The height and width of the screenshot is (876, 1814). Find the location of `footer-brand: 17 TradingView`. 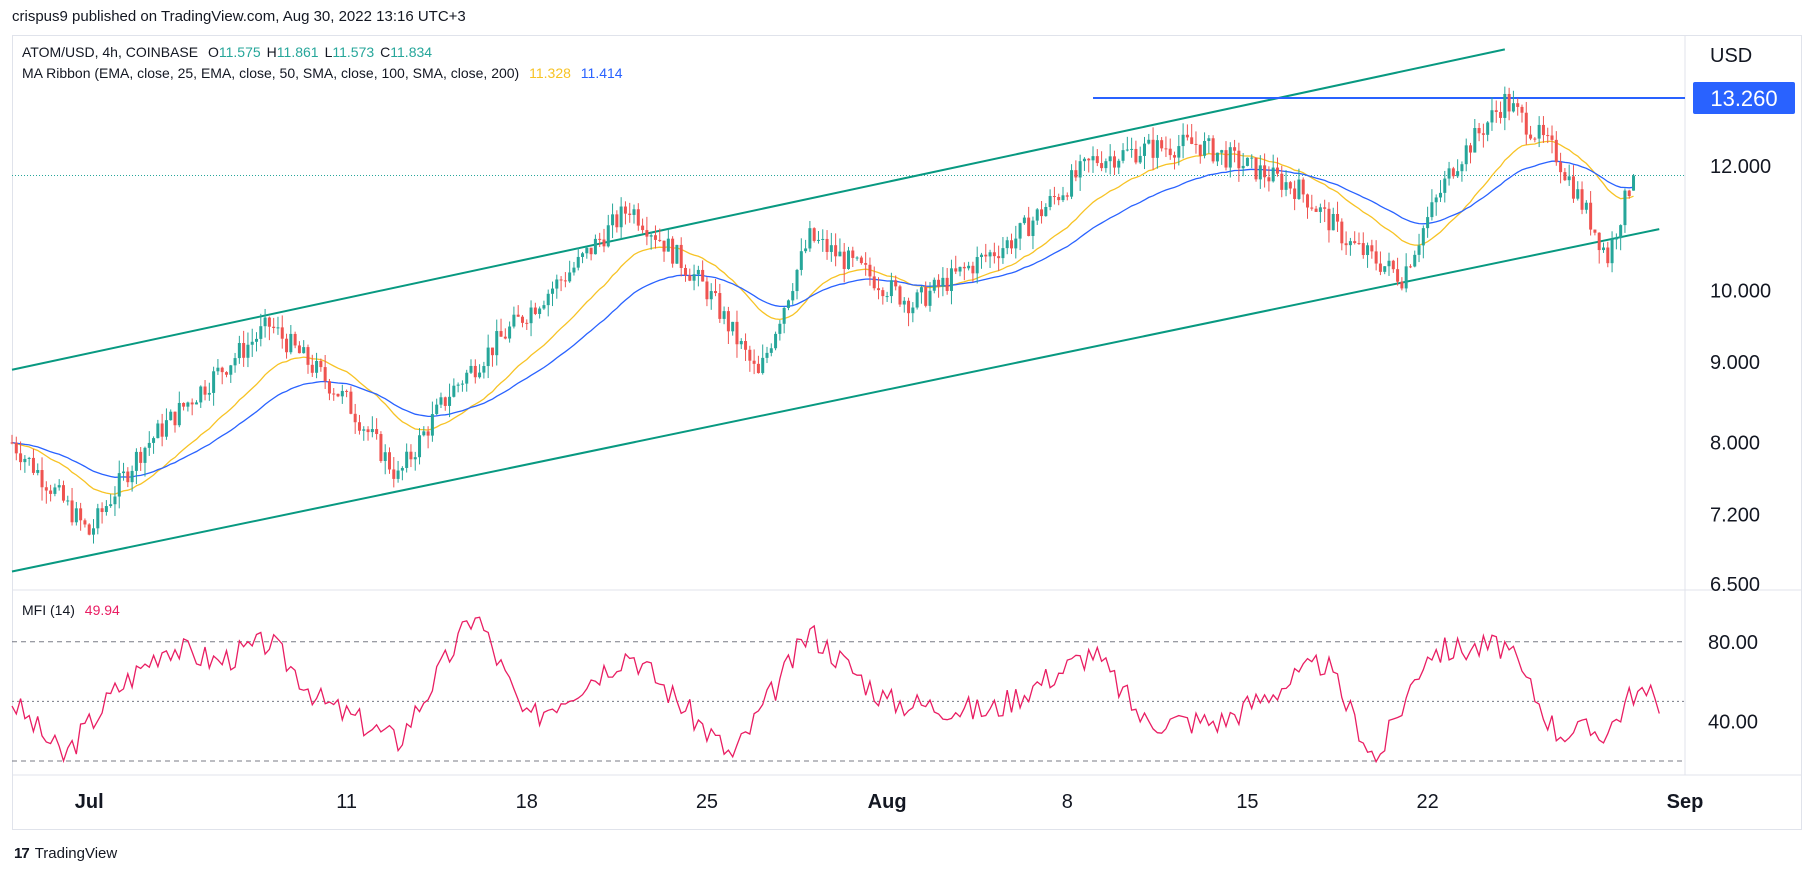

footer-brand: 17 TradingView is located at coordinates (65, 853).